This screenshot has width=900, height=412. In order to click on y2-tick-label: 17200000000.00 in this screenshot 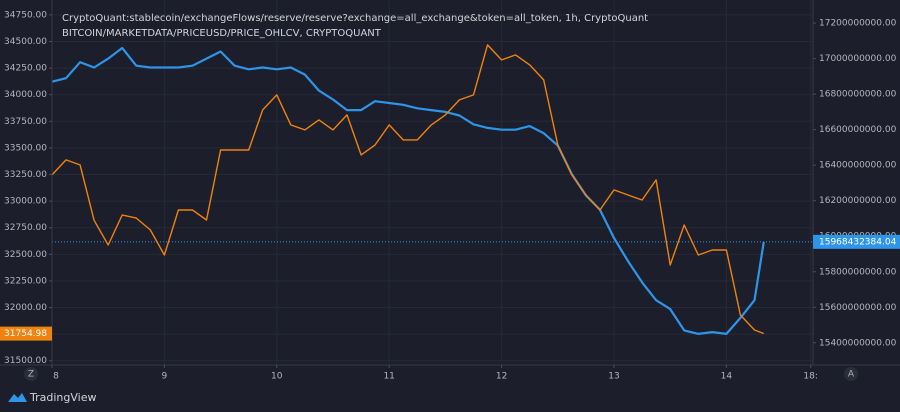, I will do `click(858, 24)`.